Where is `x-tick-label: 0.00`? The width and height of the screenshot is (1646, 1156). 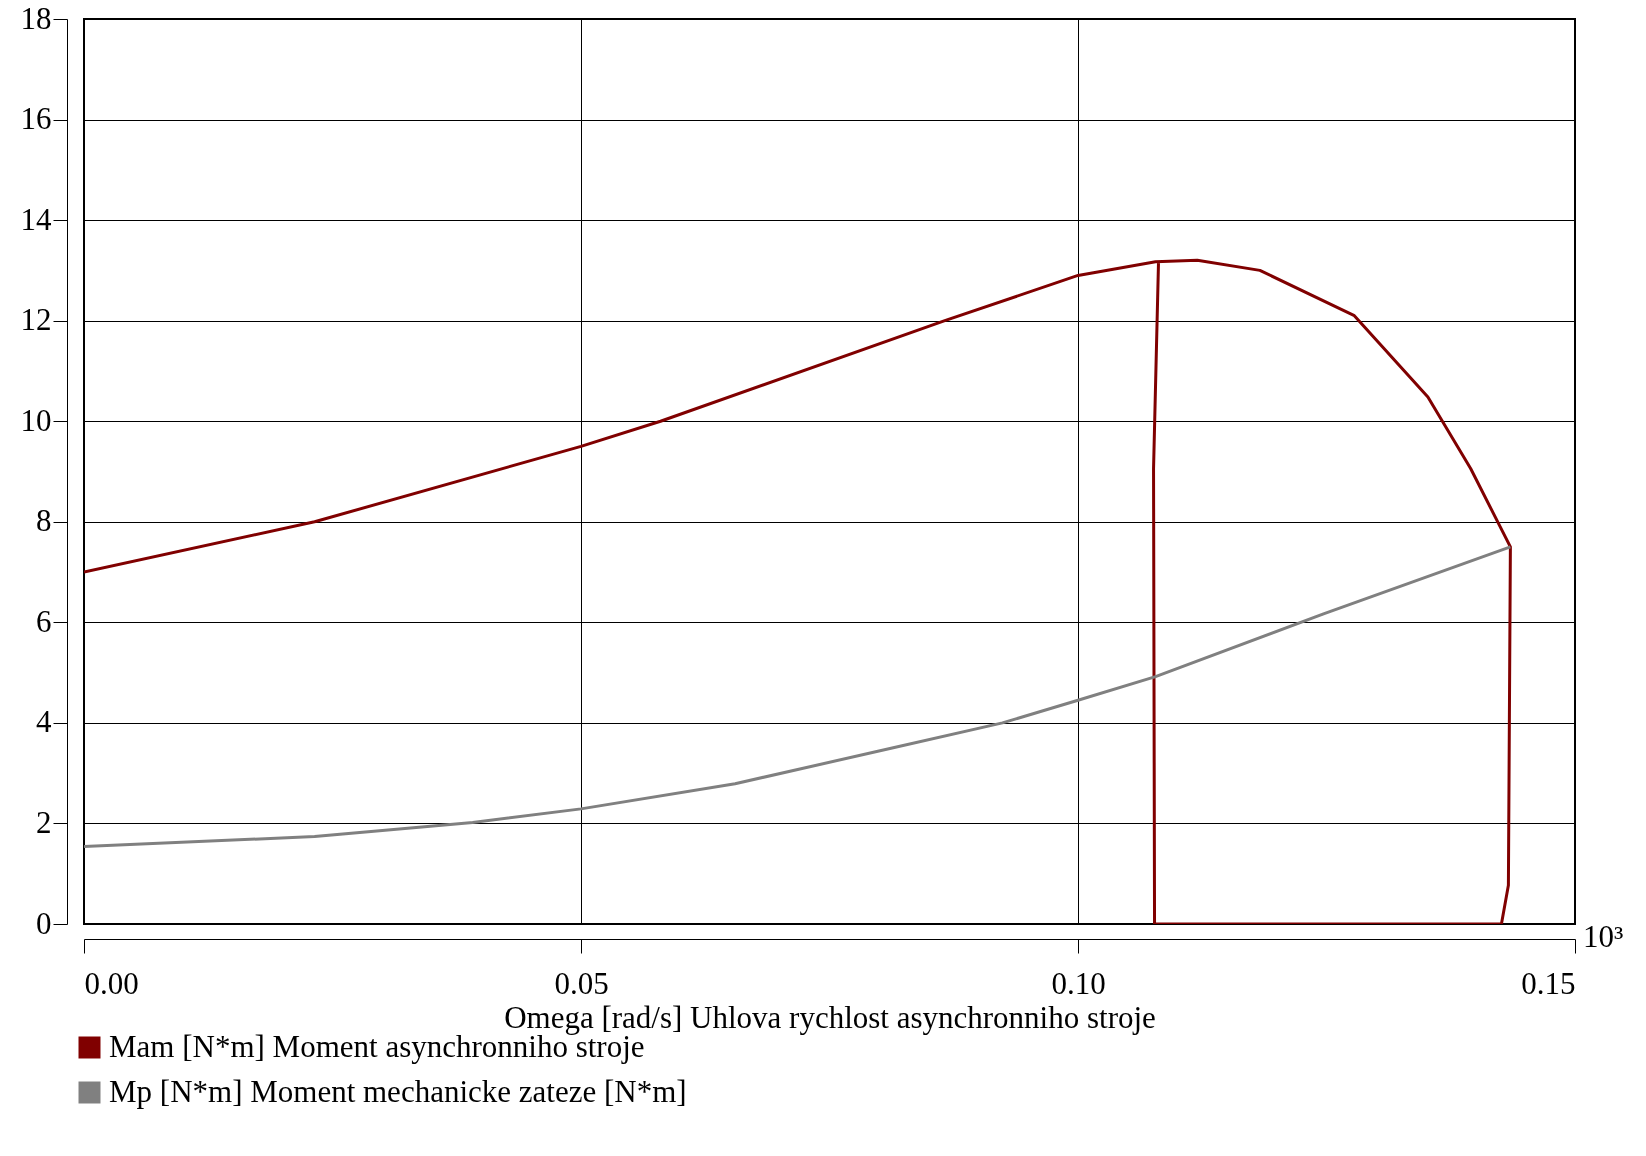
x-tick-label: 0.00 is located at coordinates (111, 983).